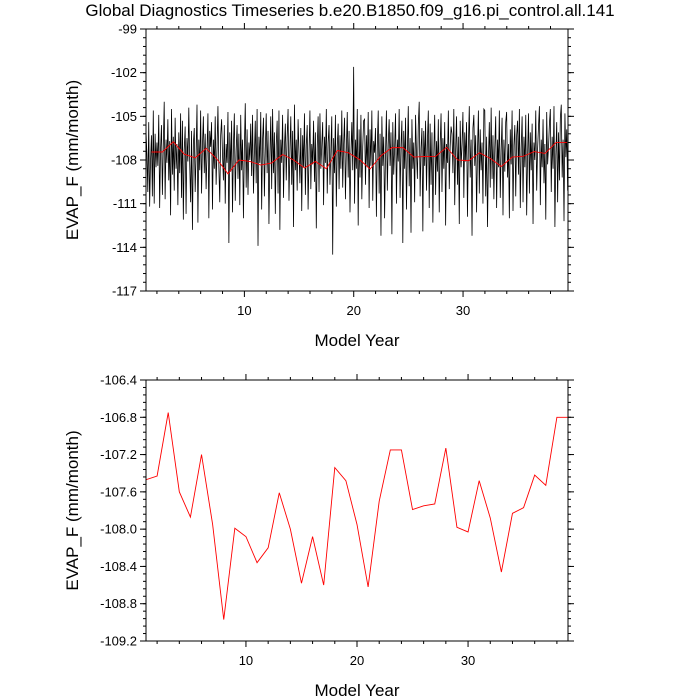 This screenshot has height=700, width=700. What do you see at coordinates (124, 116) in the screenshot?
I see `y-tick-label: -105` at bounding box center [124, 116].